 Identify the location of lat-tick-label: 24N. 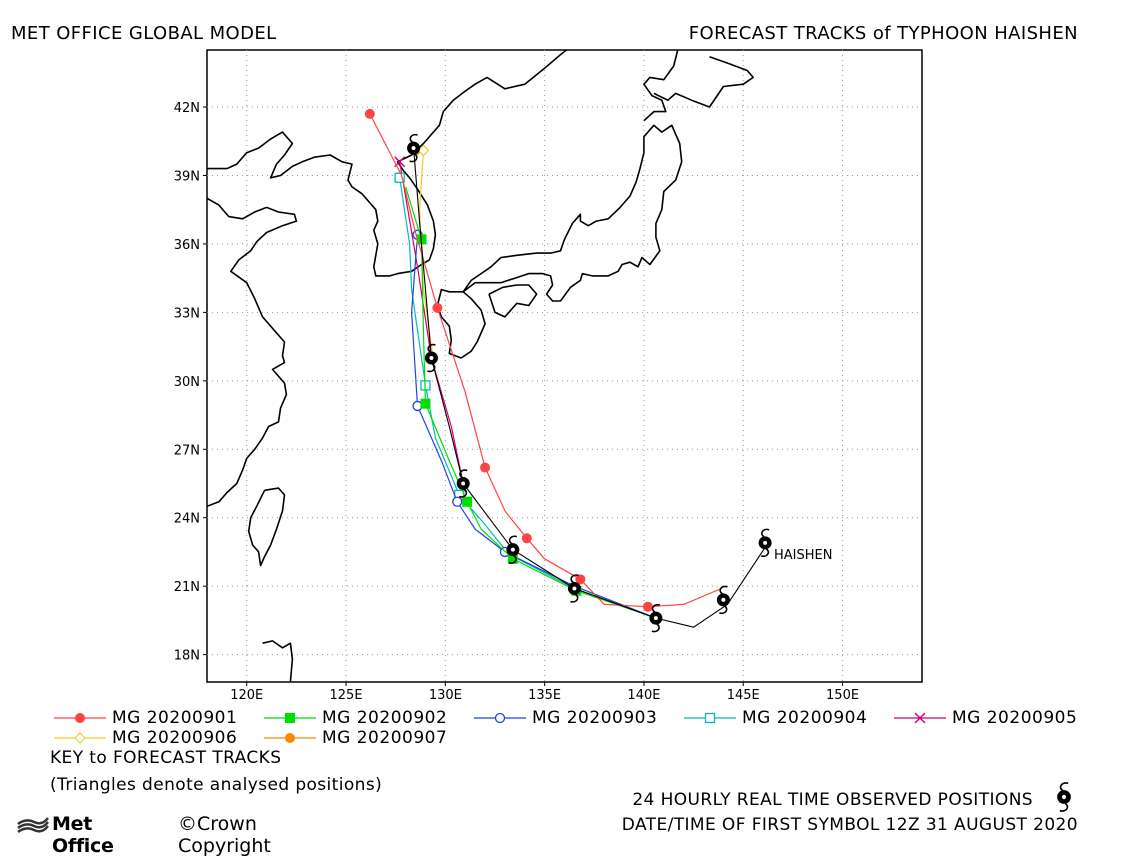
(187, 519).